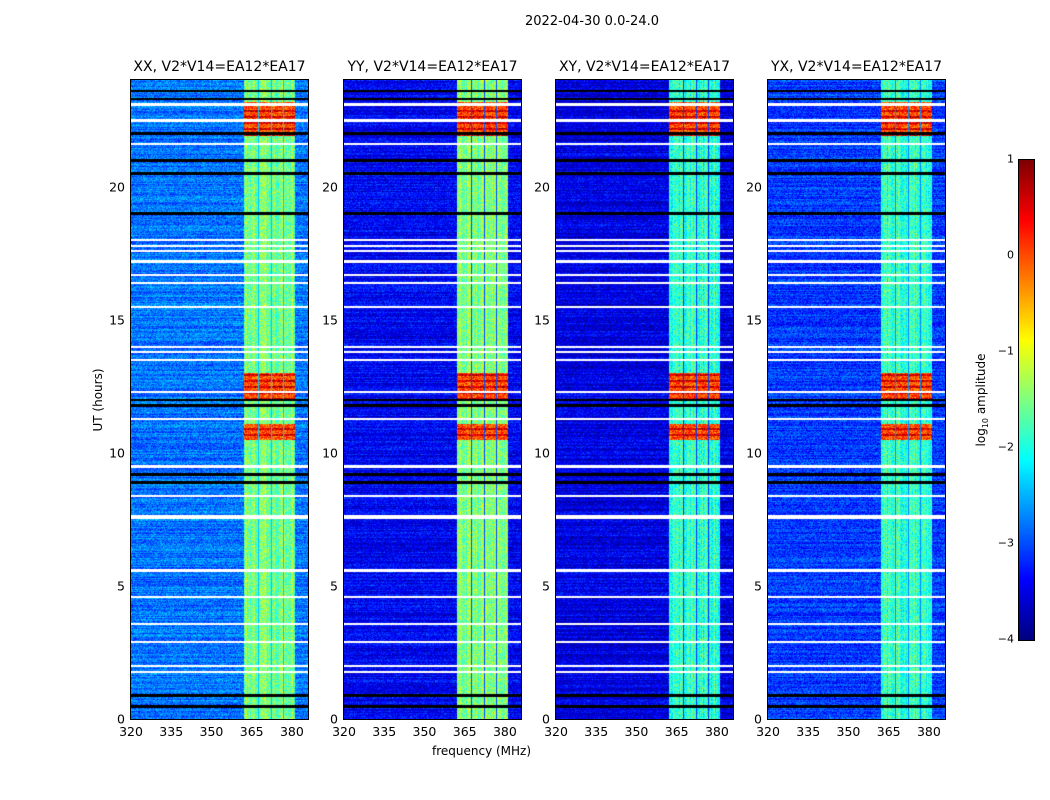  I want to click on panel-title: YX, V2*V14=EA12*EA17, so click(856, 67).